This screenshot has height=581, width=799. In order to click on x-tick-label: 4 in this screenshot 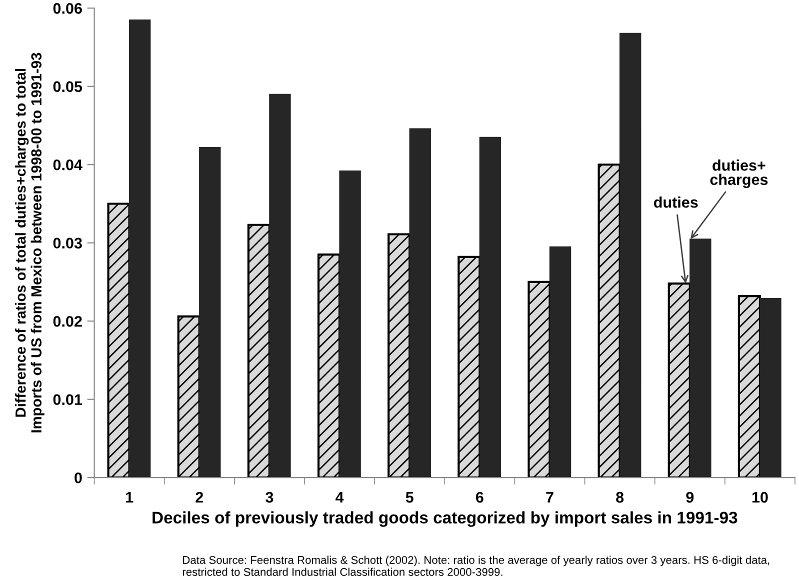, I will do `click(340, 497)`.